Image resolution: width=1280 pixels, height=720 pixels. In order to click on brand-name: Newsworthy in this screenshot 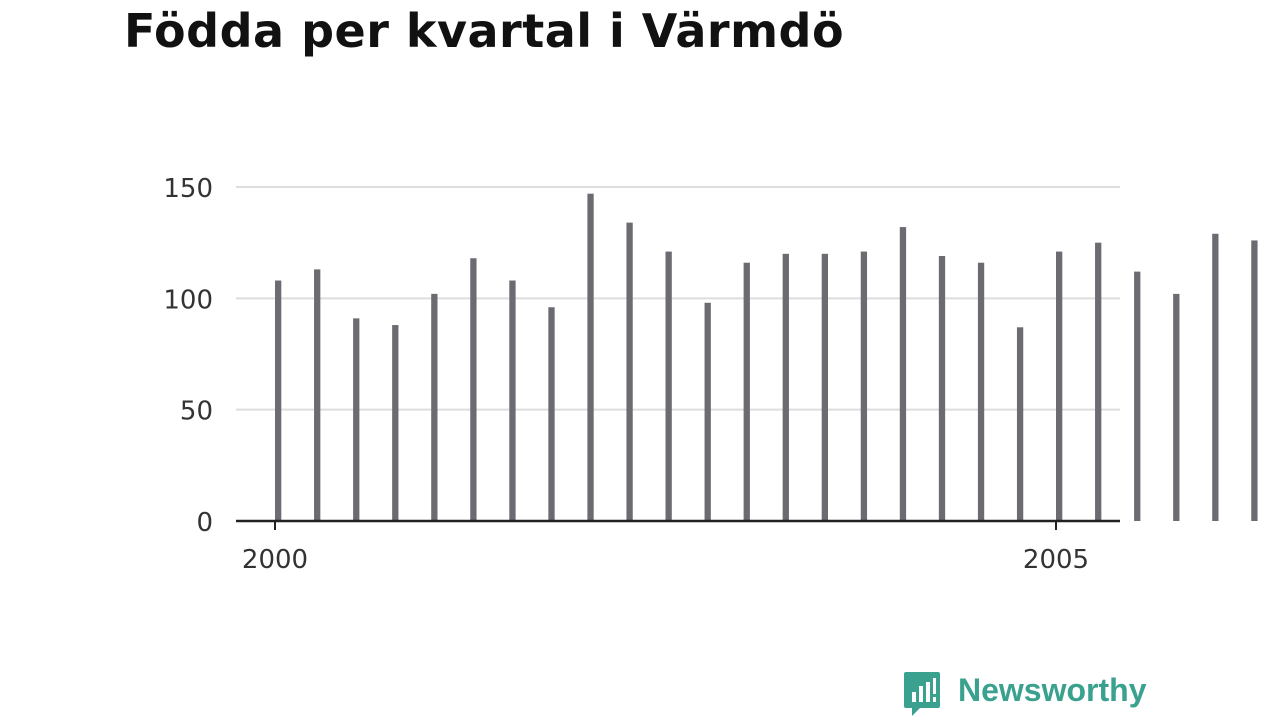, I will do `click(1052, 690)`.